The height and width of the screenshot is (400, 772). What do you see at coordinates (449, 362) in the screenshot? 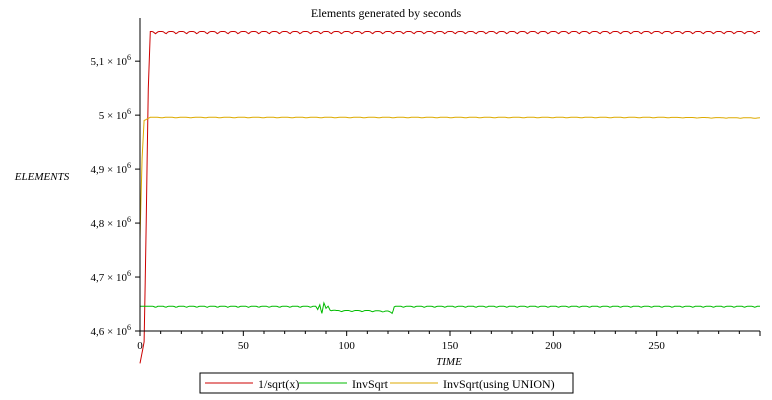
I see `x-axis-label: TIME` at bounding box center [449, 362].